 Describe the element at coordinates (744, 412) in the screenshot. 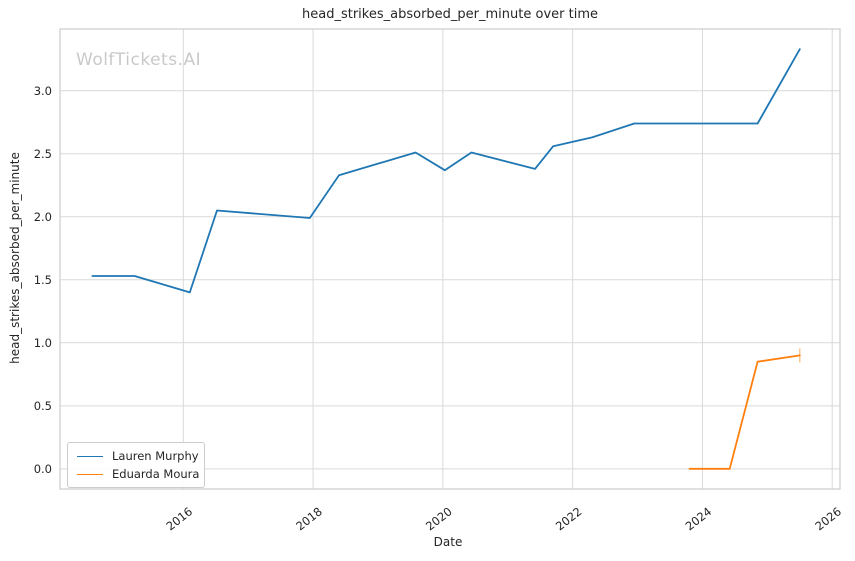

I see `series-line-eduarda-moura` at that location.